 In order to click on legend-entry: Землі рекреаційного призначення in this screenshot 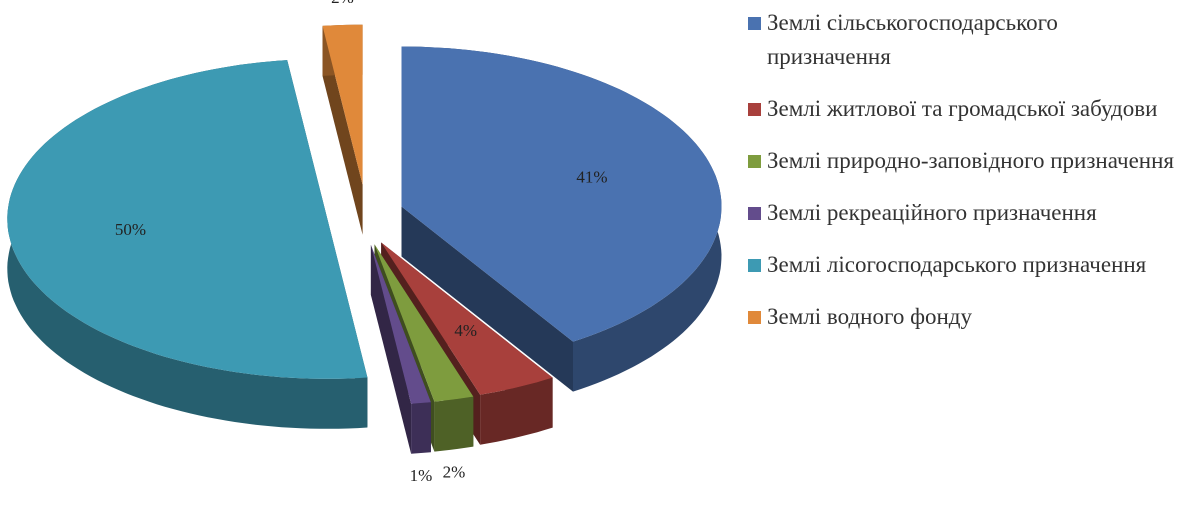, I will do `click(963, 213)`.